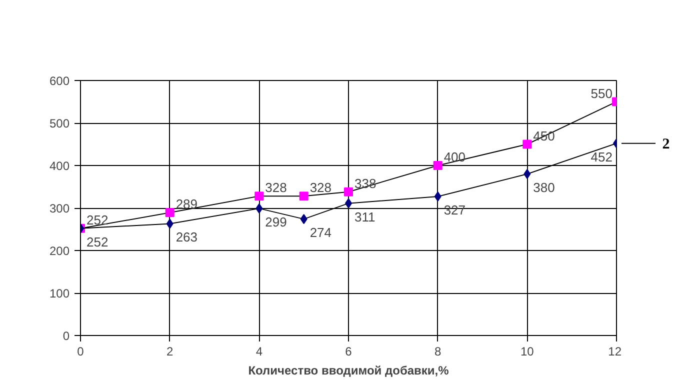 Image resolution: width=691 pixels, height=385 pixels. Describe the element at coordinates (527, 351) in the screenshot. I see `x-tick-label: 10` at that location.